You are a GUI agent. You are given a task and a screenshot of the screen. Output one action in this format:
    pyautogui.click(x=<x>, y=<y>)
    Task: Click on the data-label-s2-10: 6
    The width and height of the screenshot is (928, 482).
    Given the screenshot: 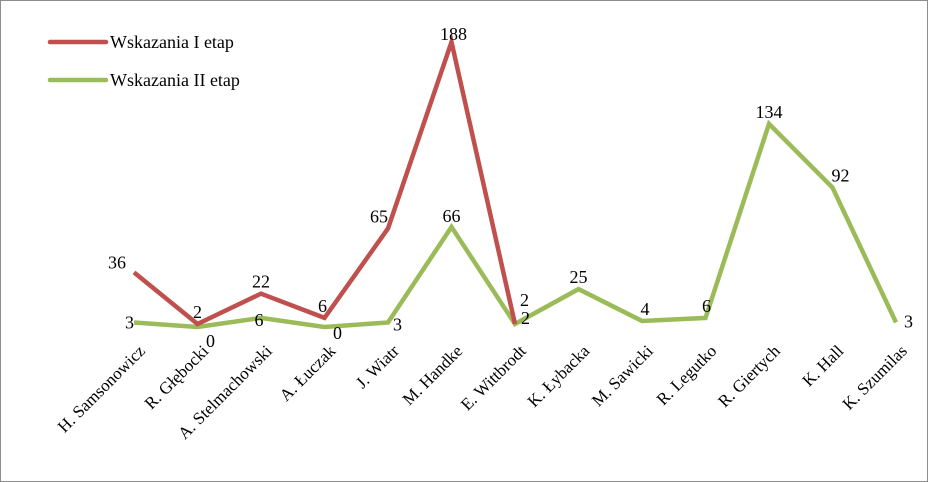 What is the action you would take?
    pyautogui.click(x=706, y=306)
    